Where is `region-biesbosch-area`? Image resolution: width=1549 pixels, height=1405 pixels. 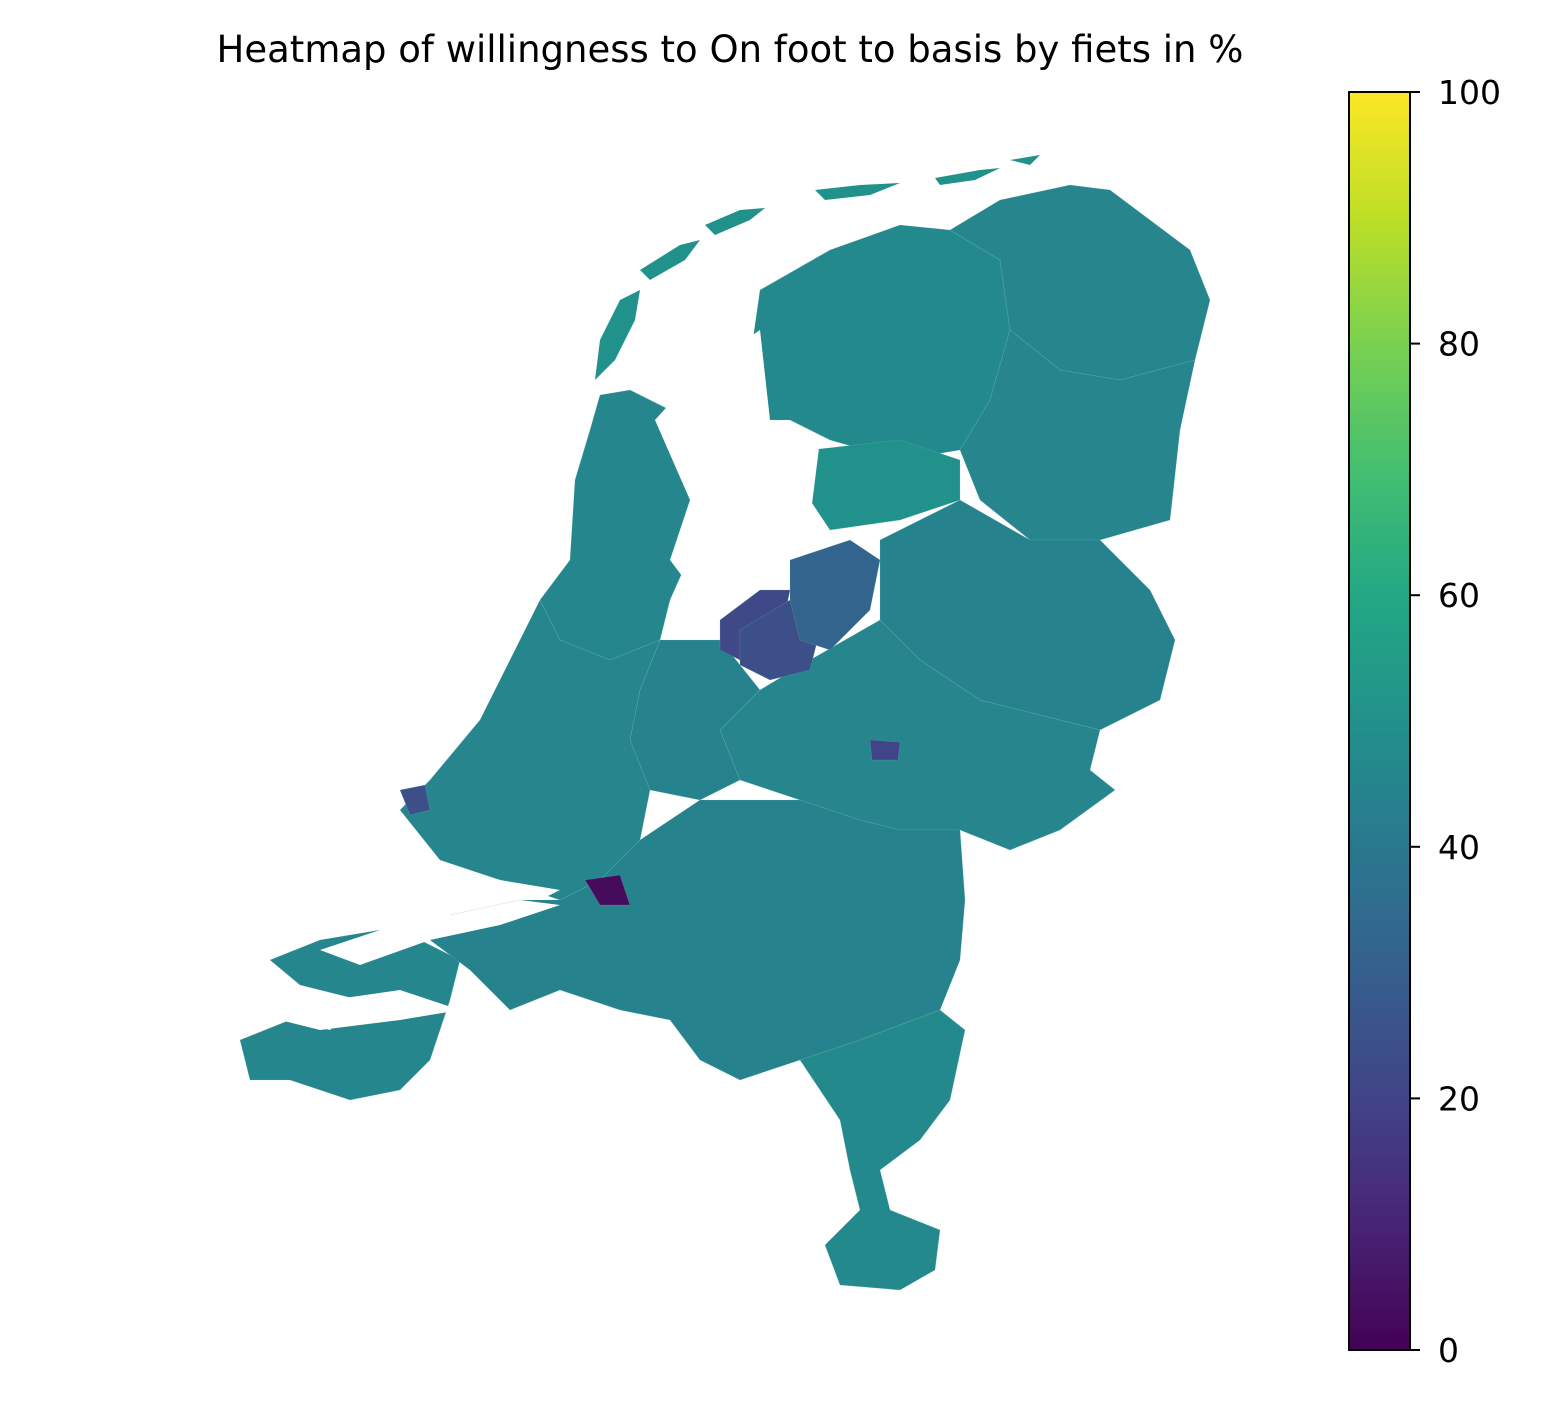
region-biesbosch-area is located at coordinates (607, 890).